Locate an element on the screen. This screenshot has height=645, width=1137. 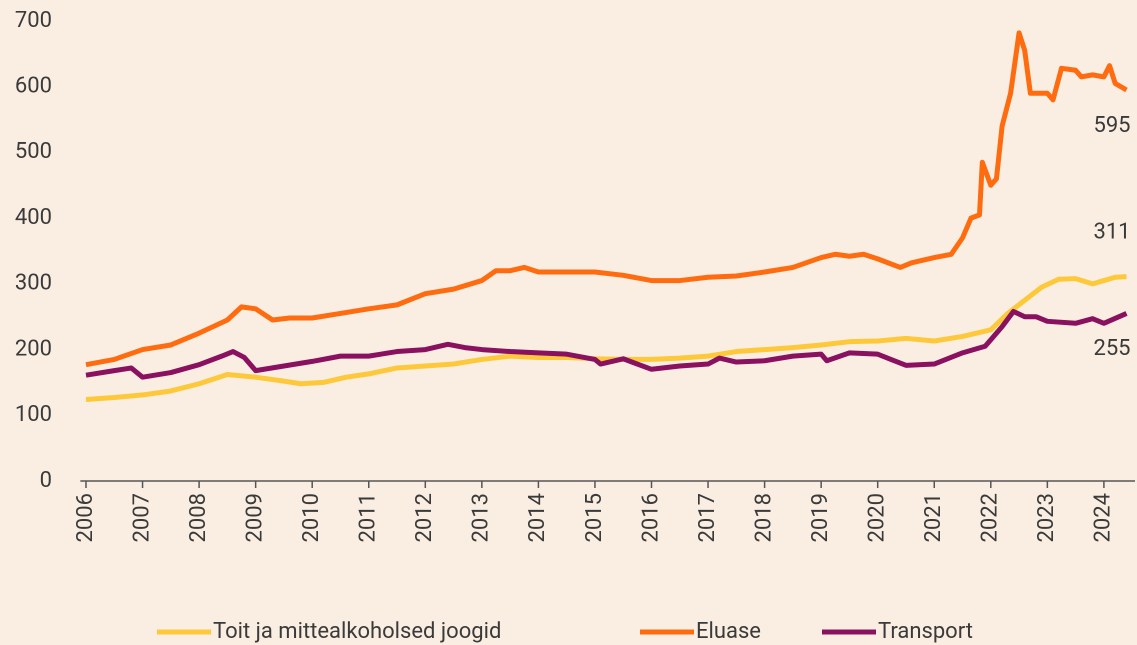
x-tick-label: 2006 is located at coordinates (85, 517).